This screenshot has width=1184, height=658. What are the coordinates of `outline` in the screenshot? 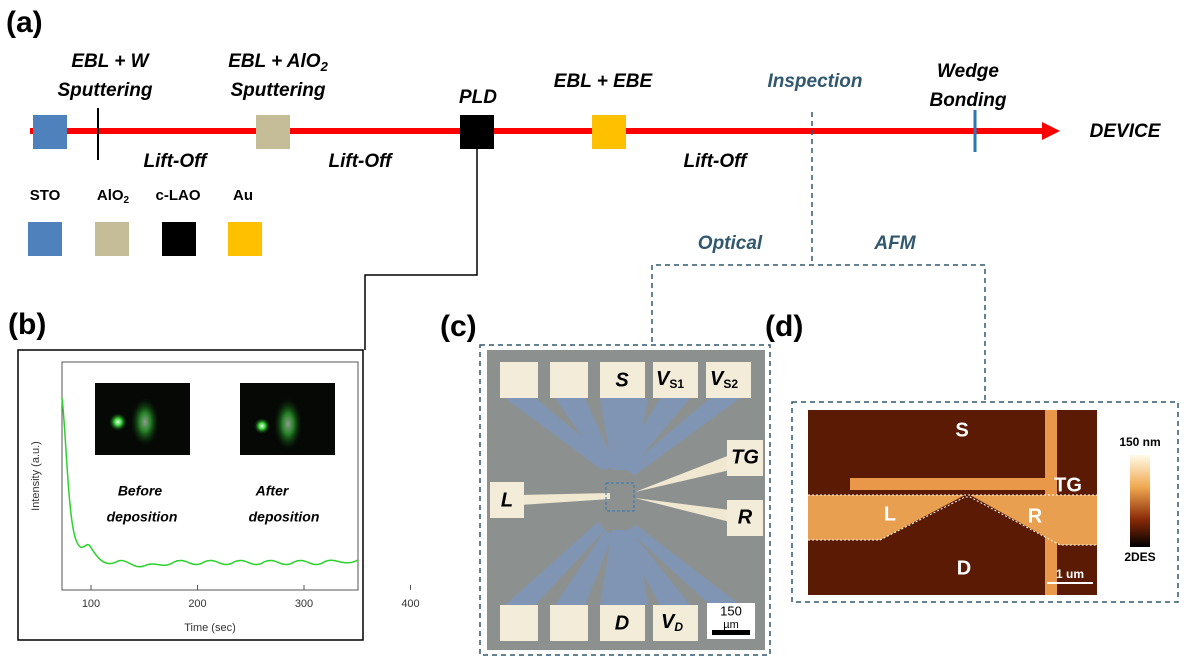 It's located at (952, 521).